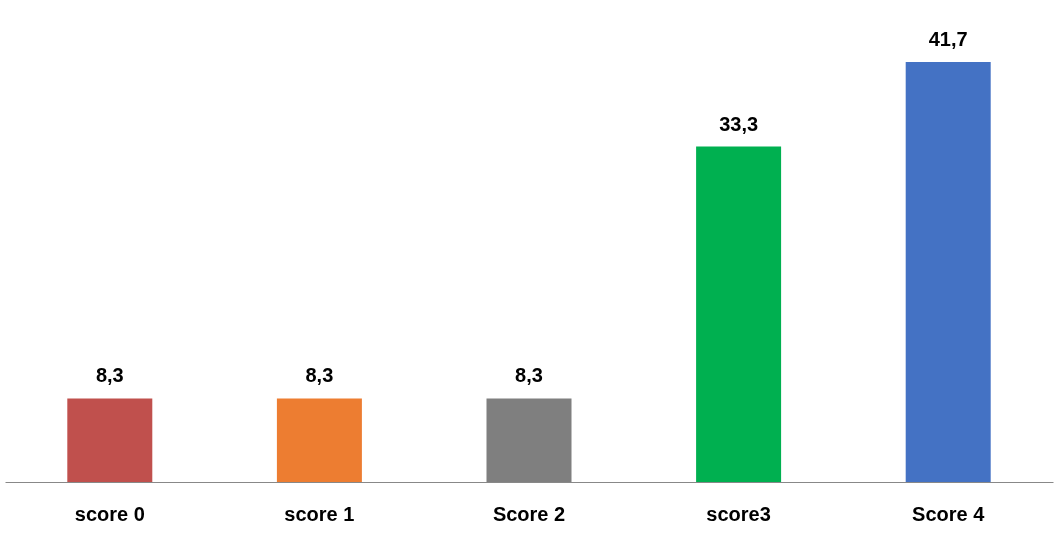  What do you see at coordinates (738, 513) in the screenshot?
I see `x-tick-label: score3` at bounding box center [738, 513].